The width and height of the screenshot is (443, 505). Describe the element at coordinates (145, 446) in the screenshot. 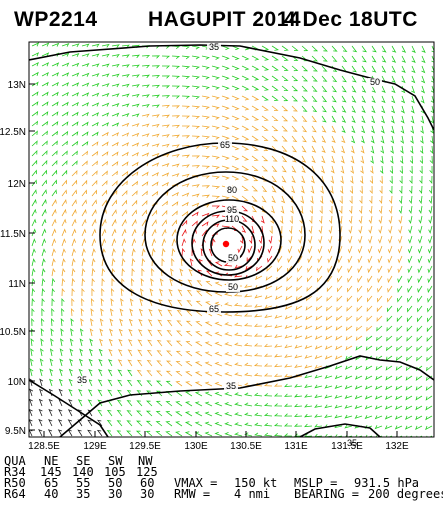

I see `lon-tick-label: 129.5E` at that location.